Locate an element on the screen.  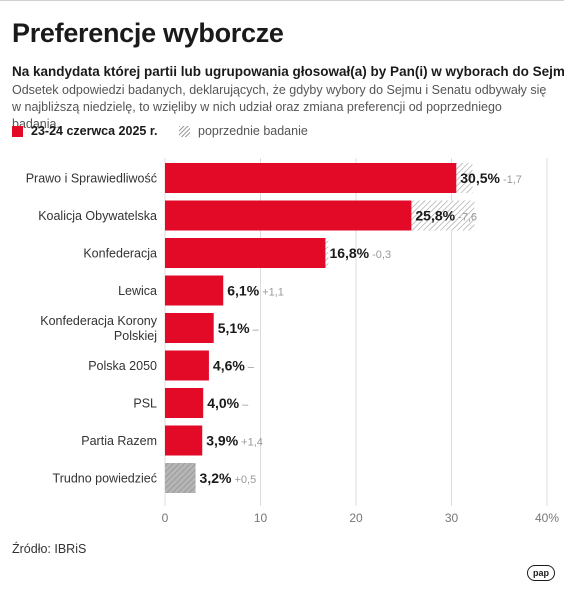
legend-current-swatch is located at coordinates (17, 131).